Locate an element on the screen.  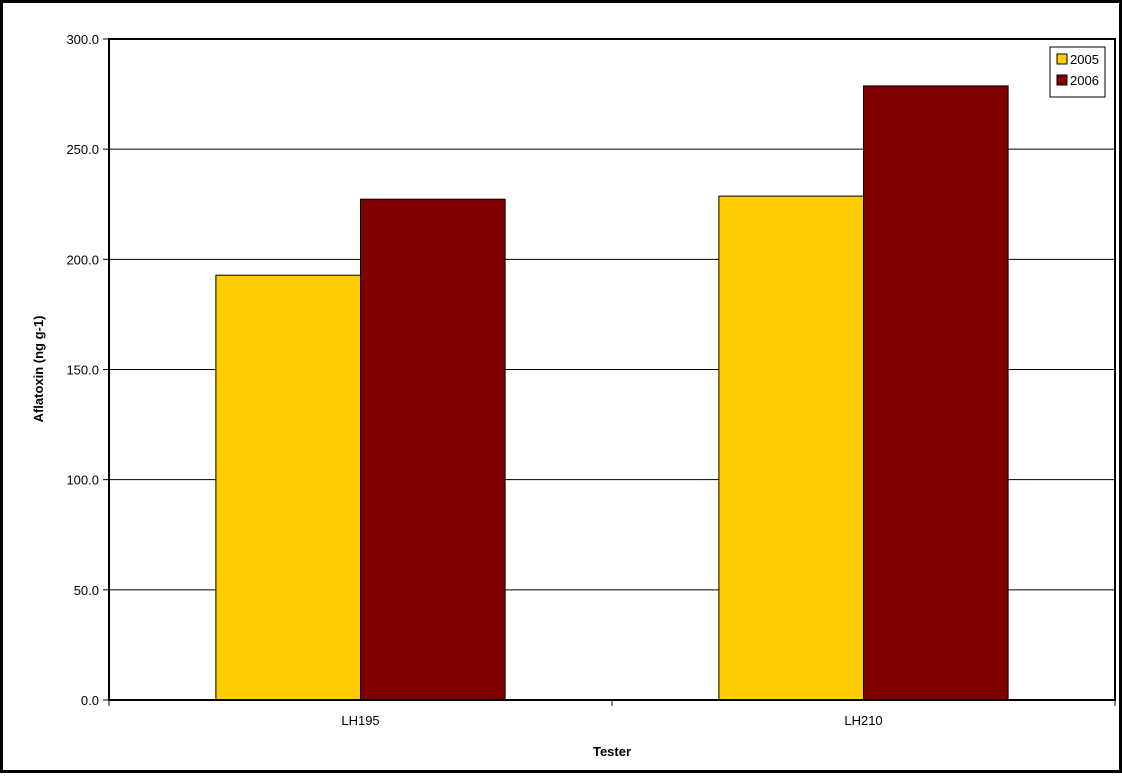
y-tick-labels: 0.0 50.0 100.0 150.0 200.0 250.0 300.0 is located at coordinates (82, 370).